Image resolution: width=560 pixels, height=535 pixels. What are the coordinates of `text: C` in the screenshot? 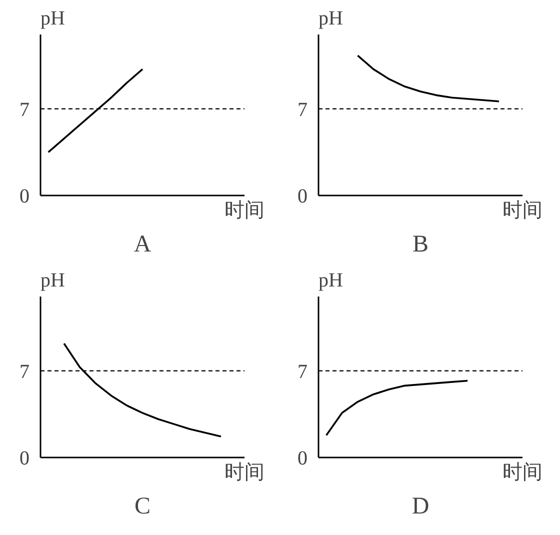 It's located at (142, 507).